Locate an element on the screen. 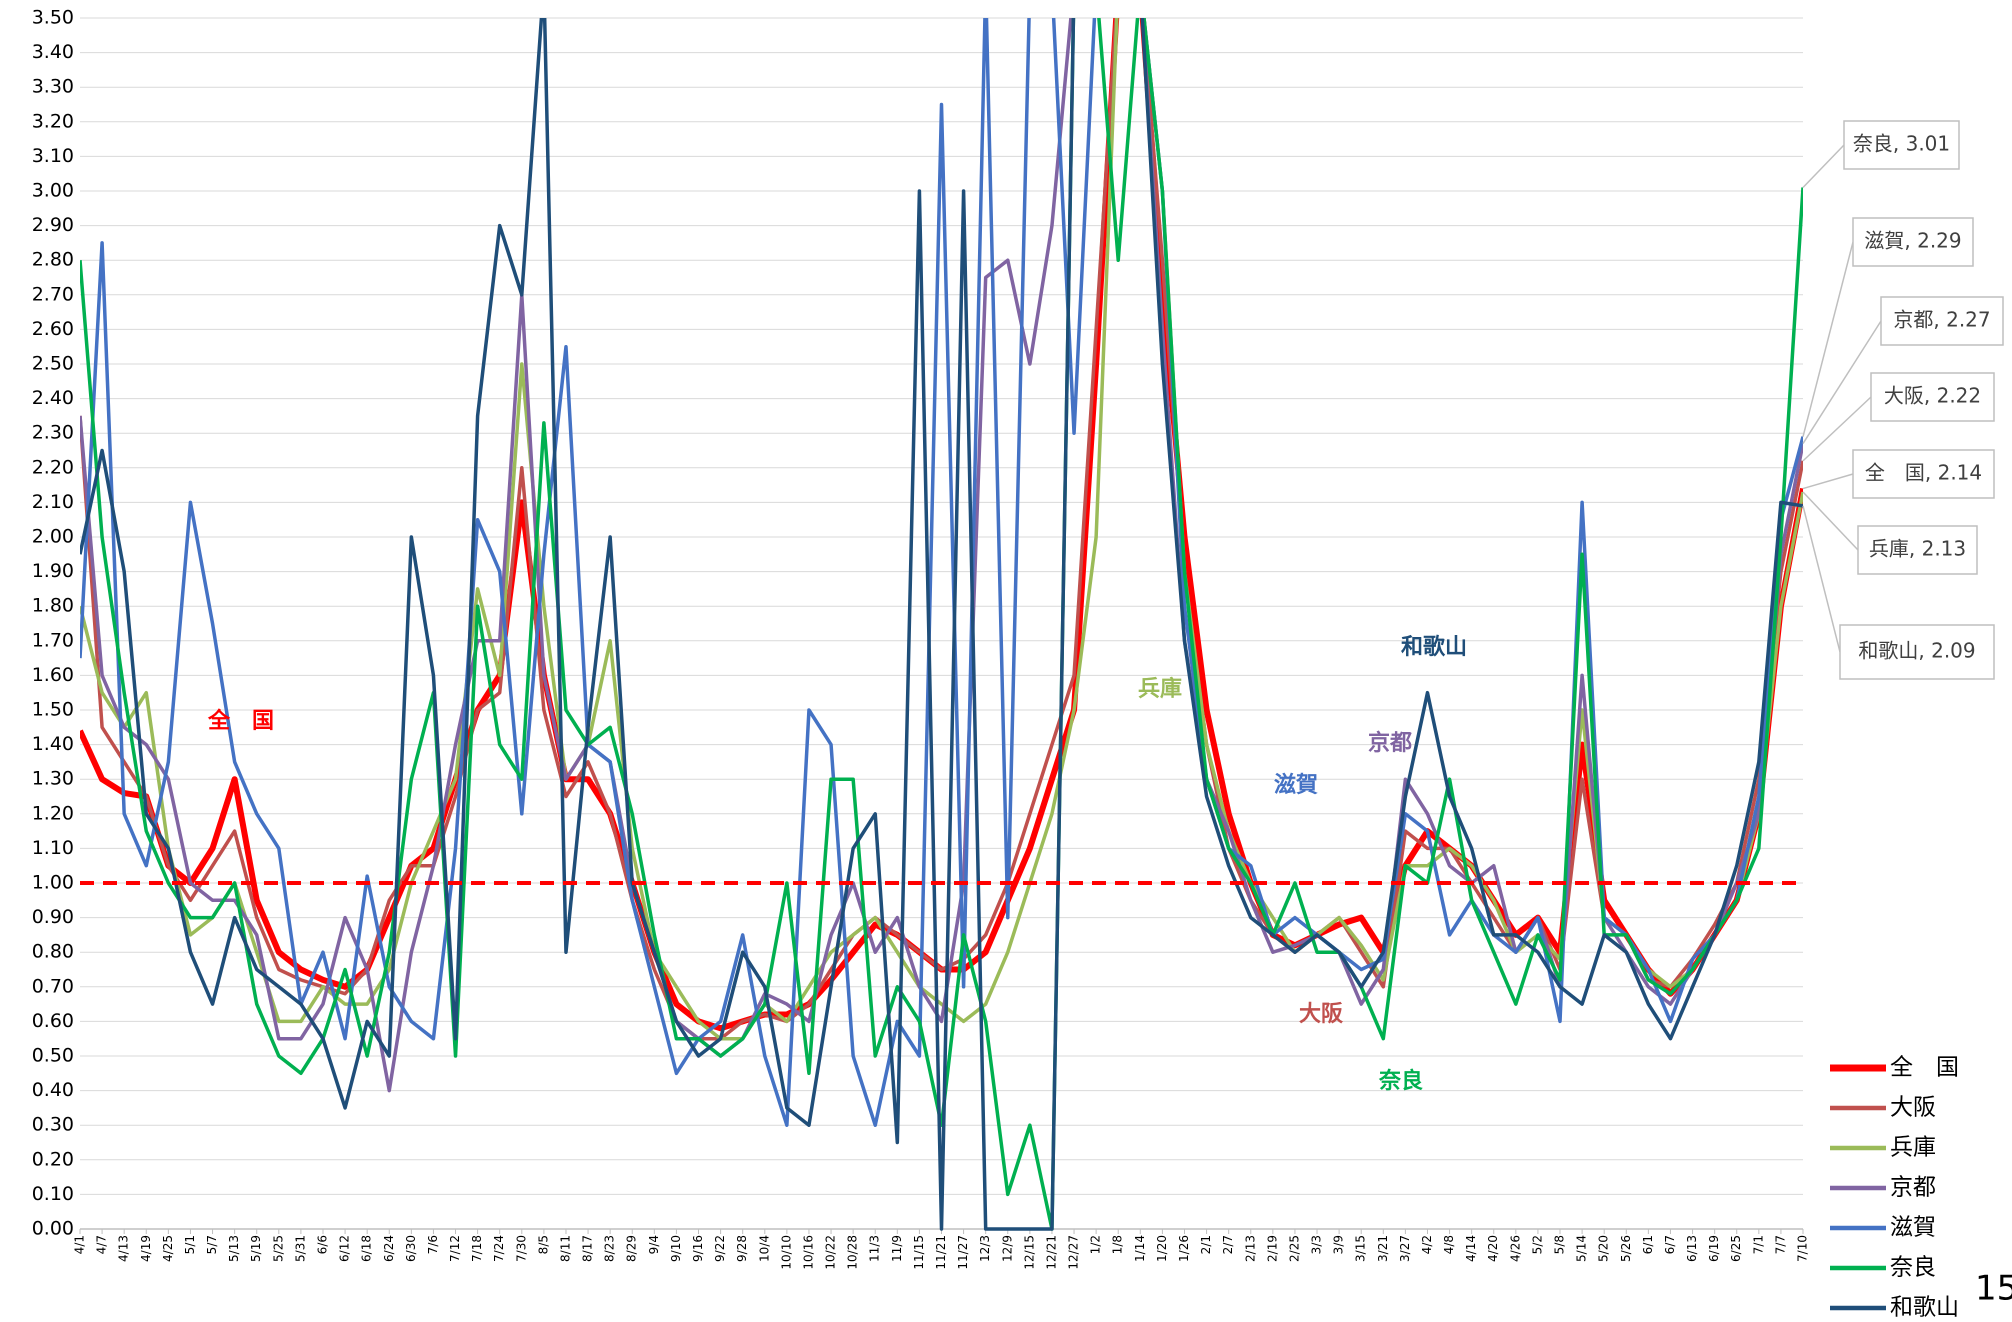 Image resolution: width=2012 pixels, height=1322 pixels. x-tick-label: 4/20 is located at coordinates (1493, 1248).